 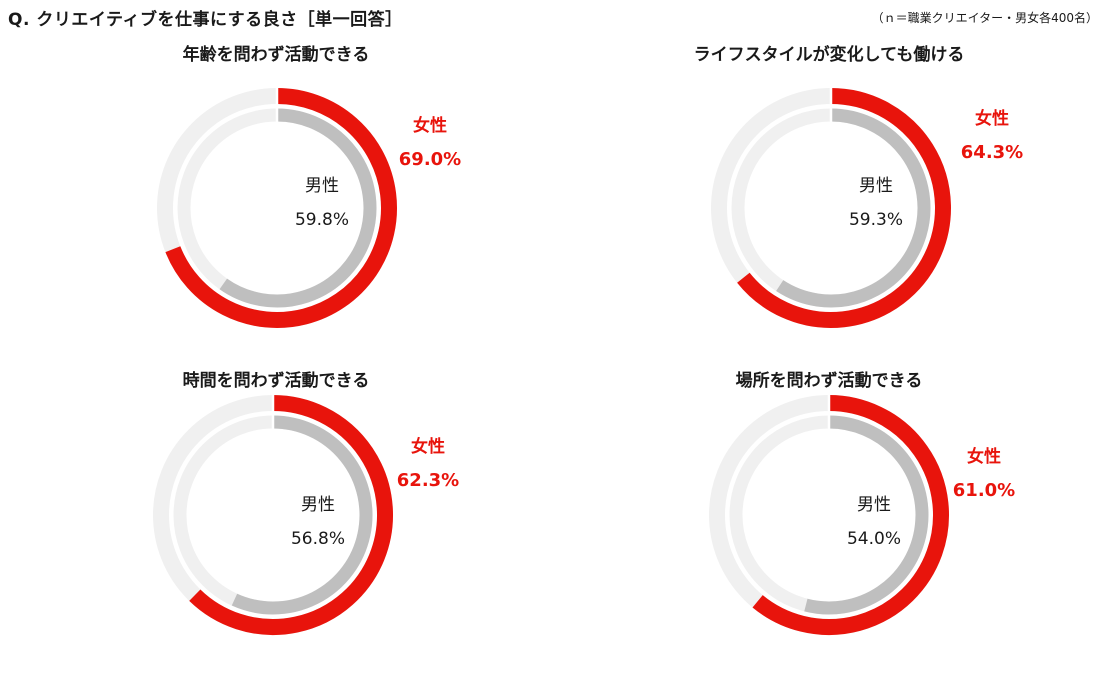 What do you see at coordinates (428, 480) in the screenshot?
I see `female-value-label: 62.3%` at bounding box center [428, 480].